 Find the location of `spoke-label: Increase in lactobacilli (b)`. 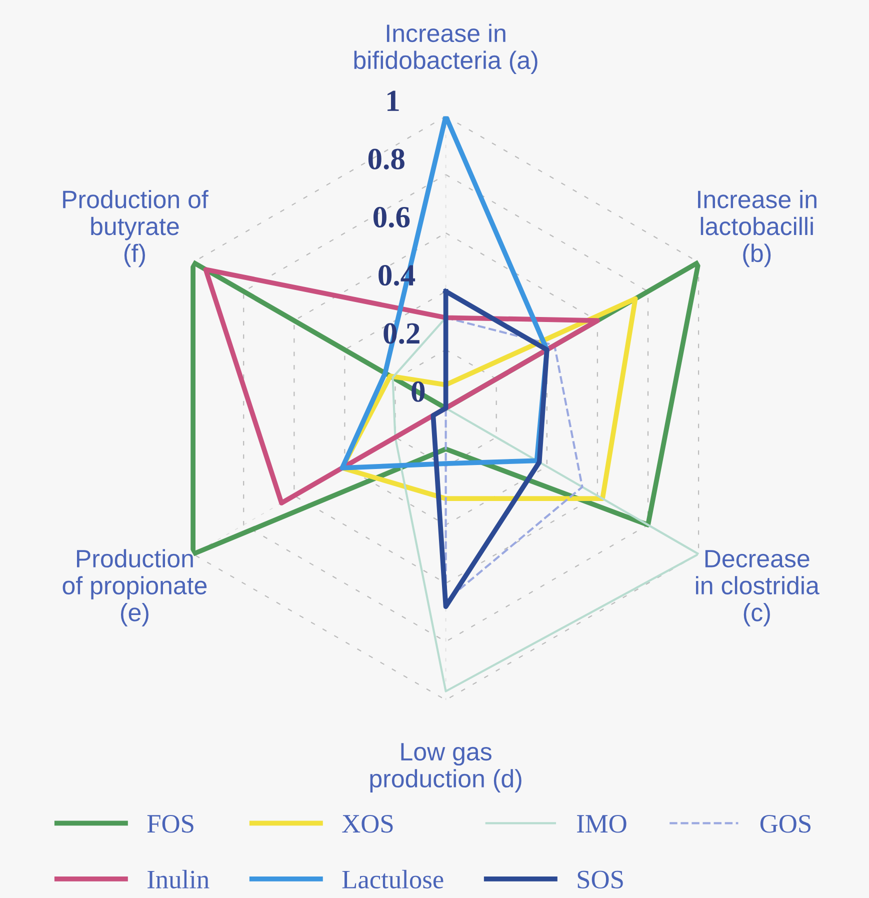

spoke-label: Increase in lactobacilli (b) is located at coordinates (757, 229).